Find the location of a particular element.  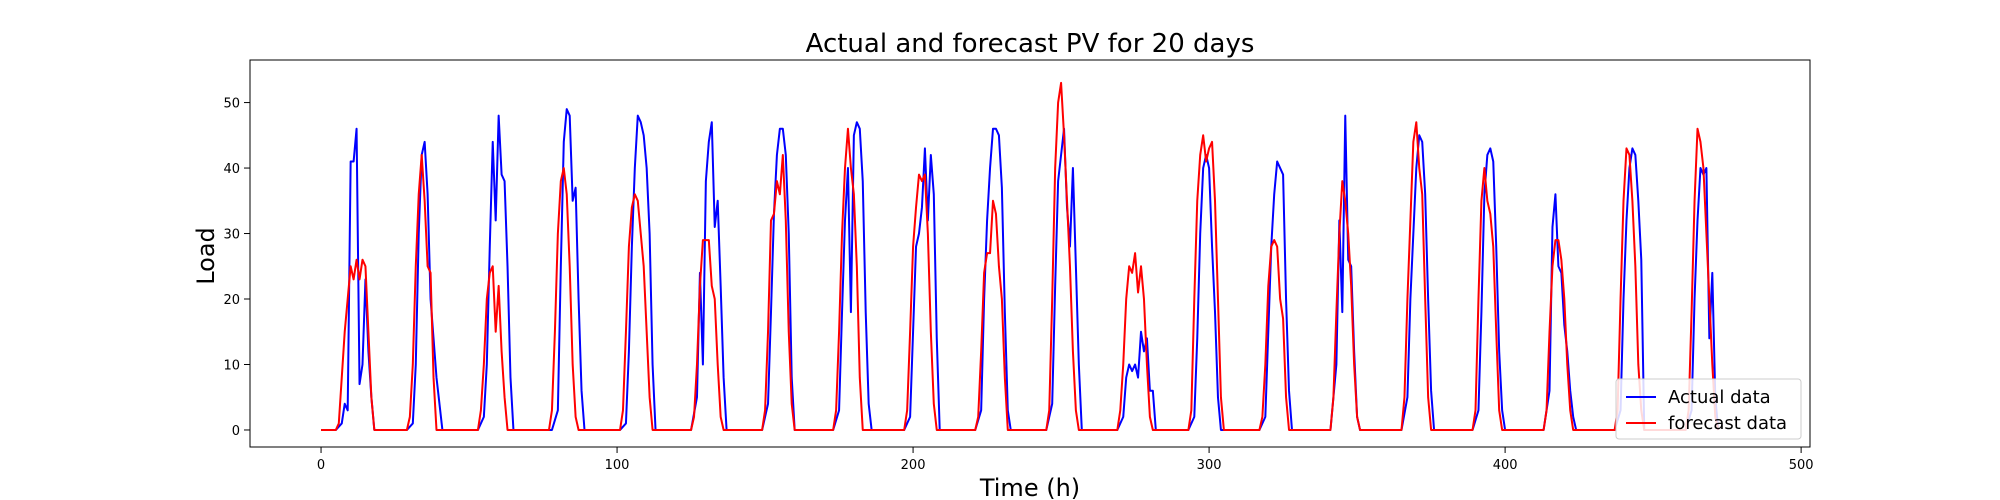

y-tick-label: 0 is located at coordinates (236, 431).